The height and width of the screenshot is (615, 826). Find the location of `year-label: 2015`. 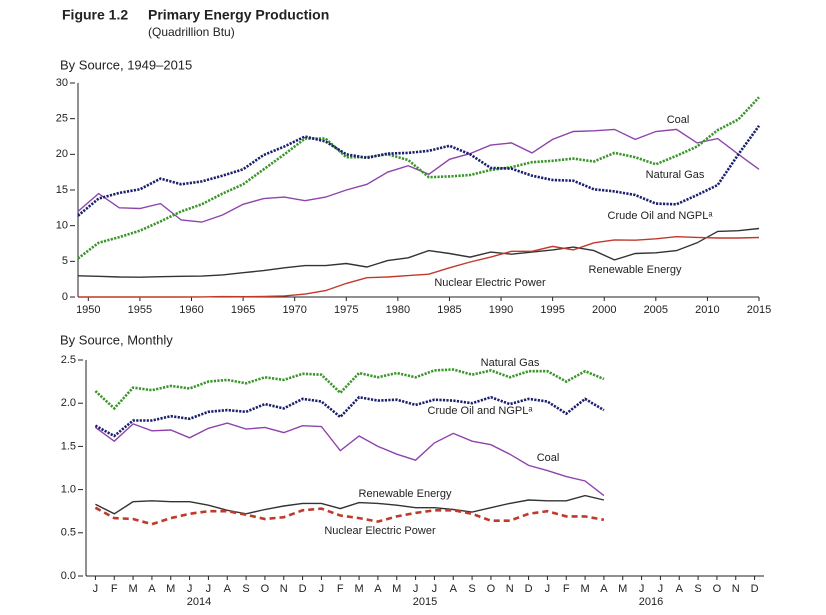

year-label: 2015 is located at coordinates (425, 602).